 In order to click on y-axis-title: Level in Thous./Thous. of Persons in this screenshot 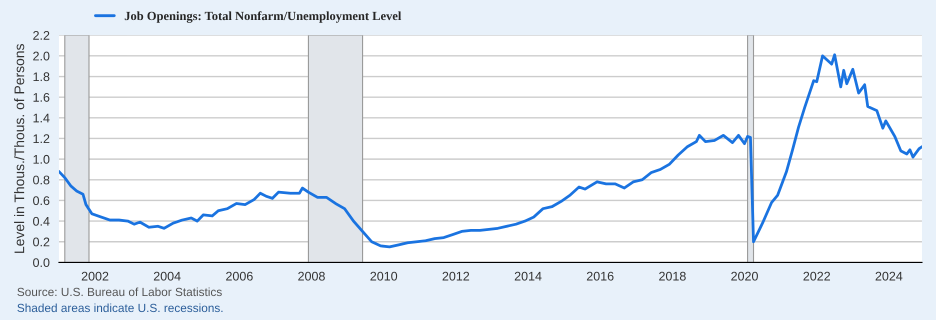, I will do `click(19, 148)`.